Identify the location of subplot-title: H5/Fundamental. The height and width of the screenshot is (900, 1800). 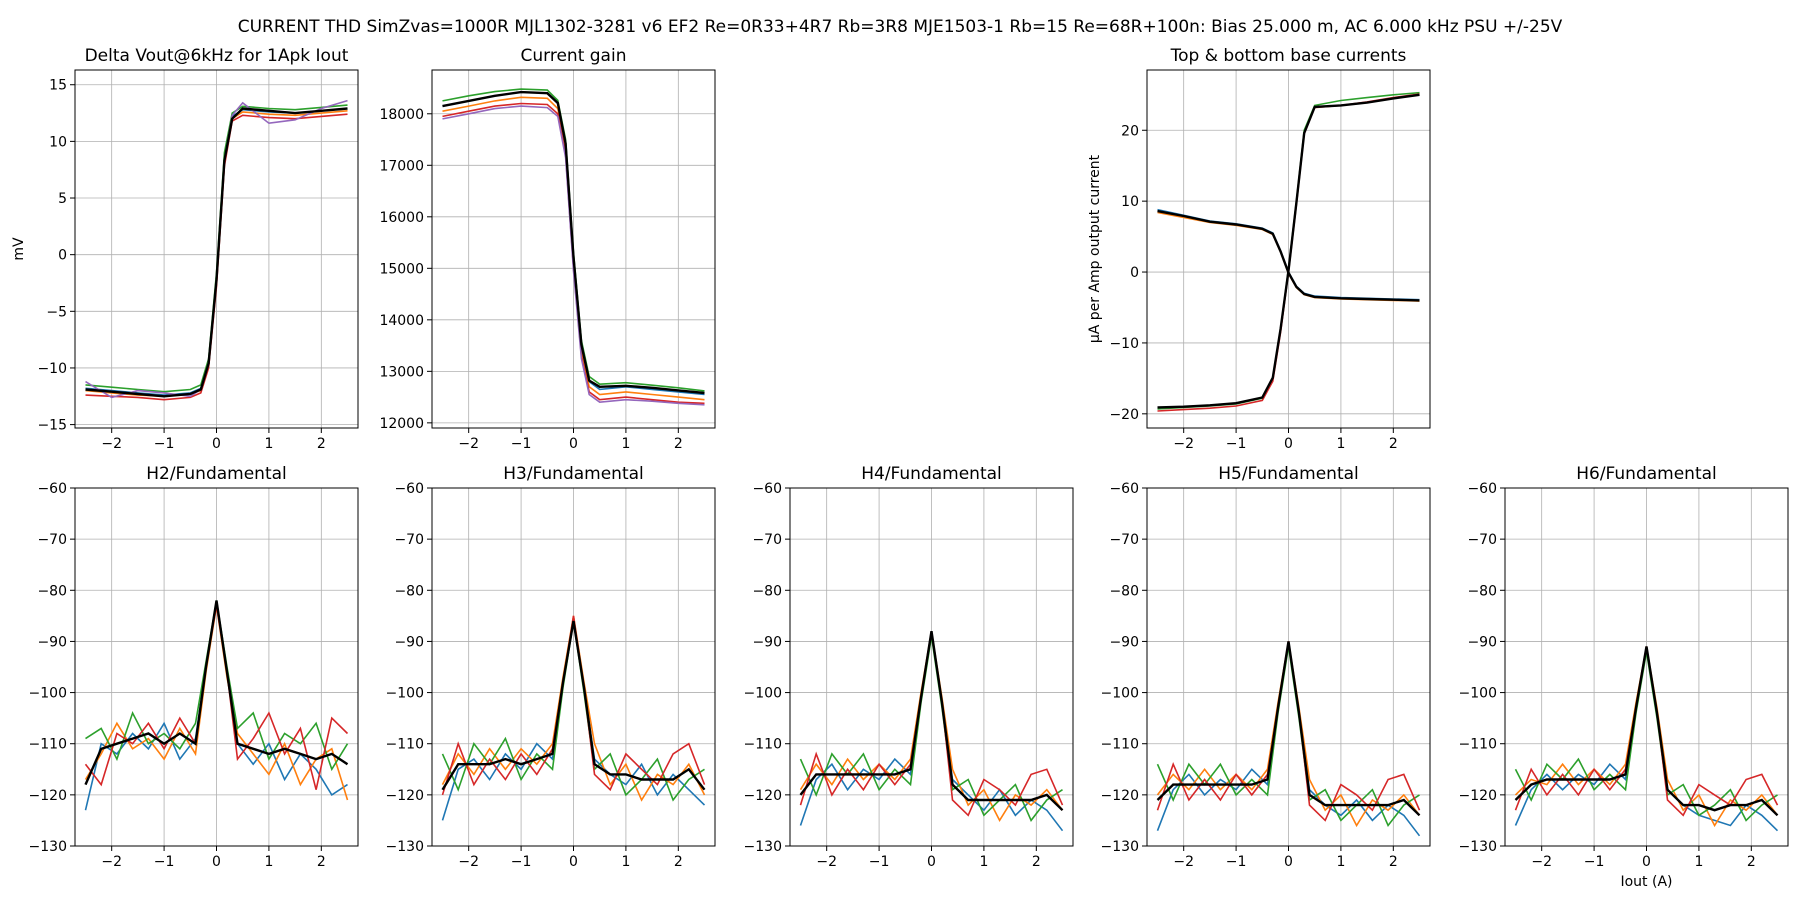
(1288, 474).